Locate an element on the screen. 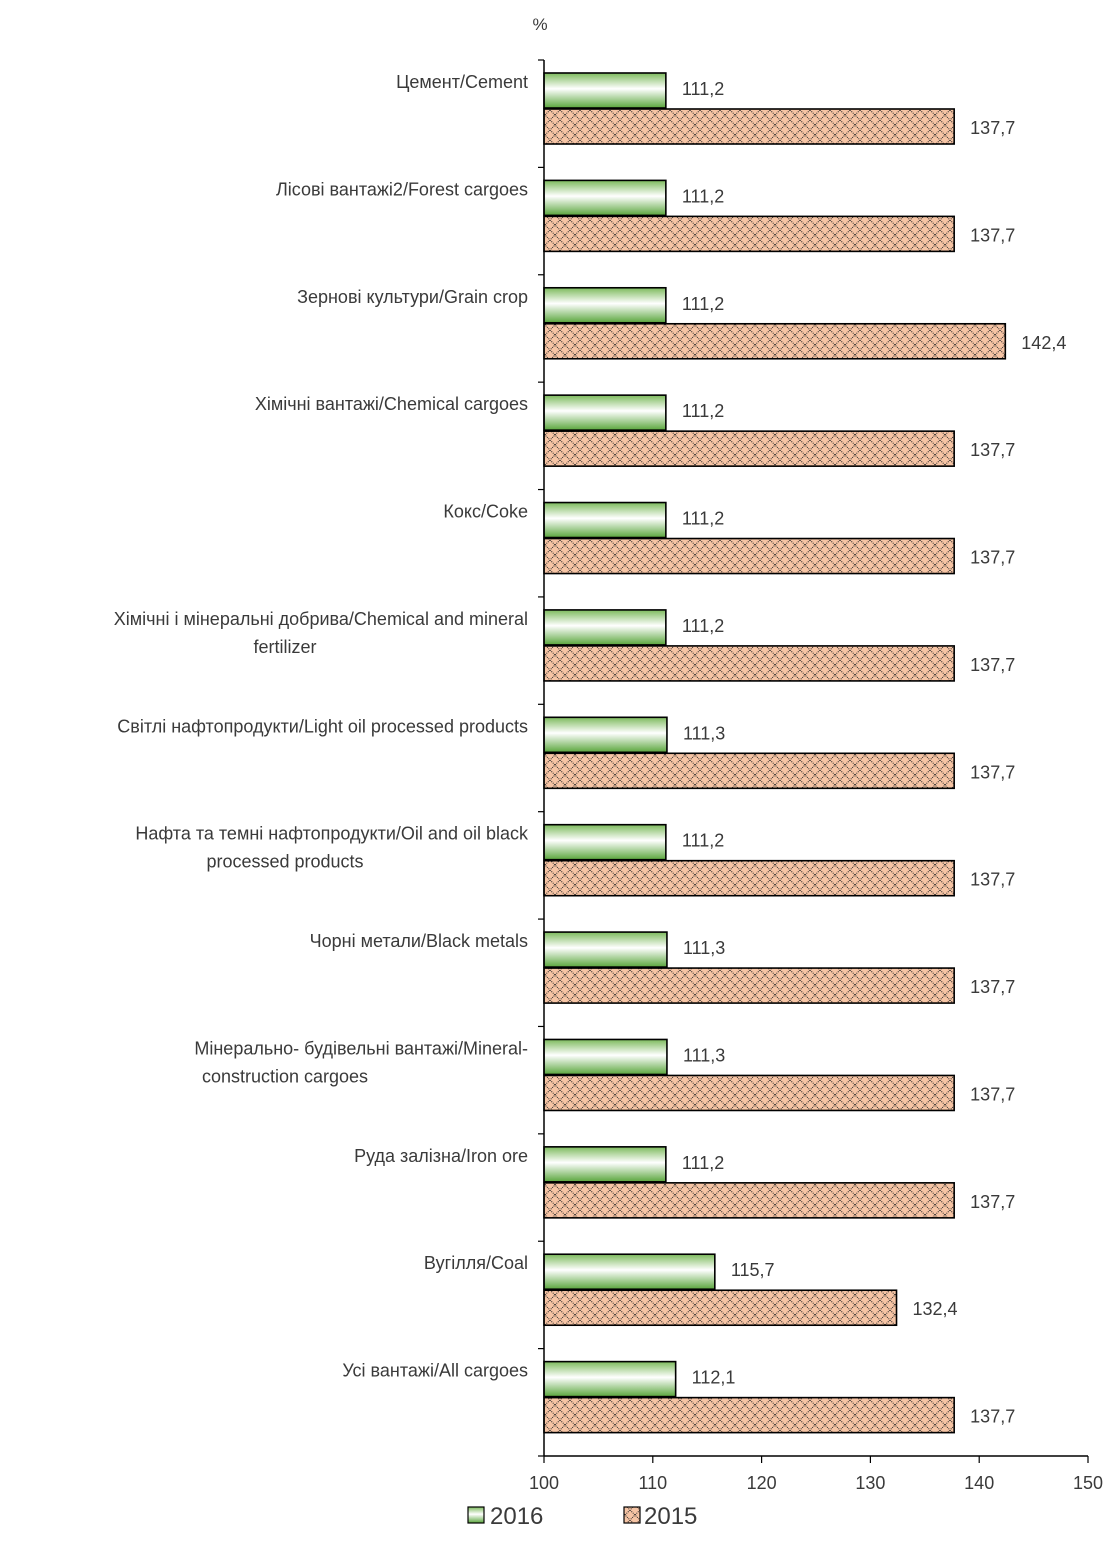 The image size is (1113, 1561). x-tick-label: 150 is located at coordinates (1088, 1483).